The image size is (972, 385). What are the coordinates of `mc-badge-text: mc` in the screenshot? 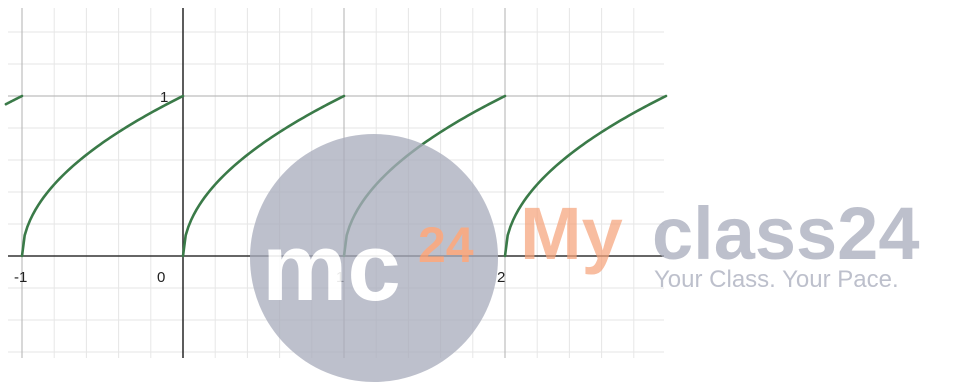 It's located at (331, 267).